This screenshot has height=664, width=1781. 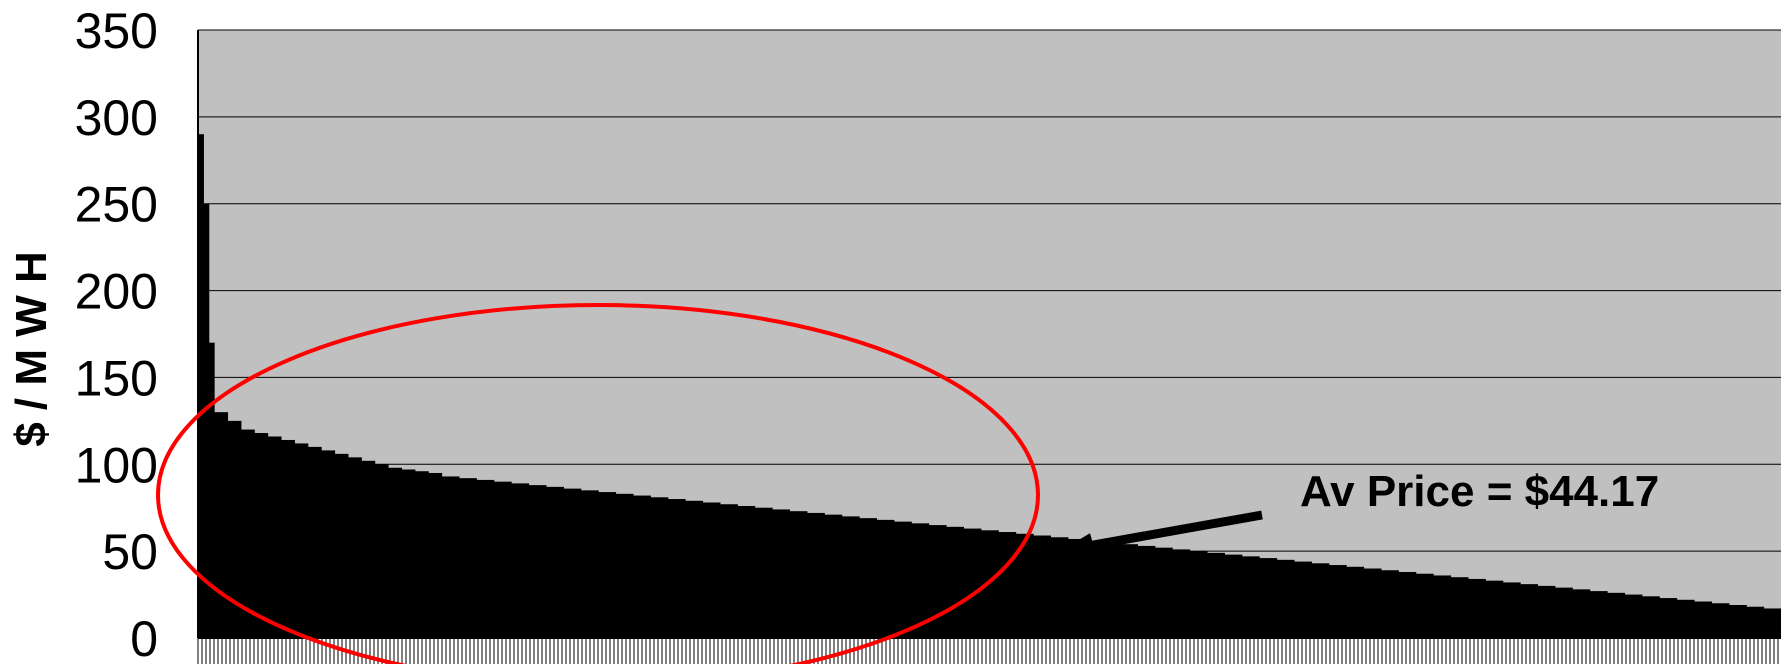 What do you see at coordinates (116, 465) in the screenshot?
I see `y-tick-label: 100` at bounding box center [116, 465].